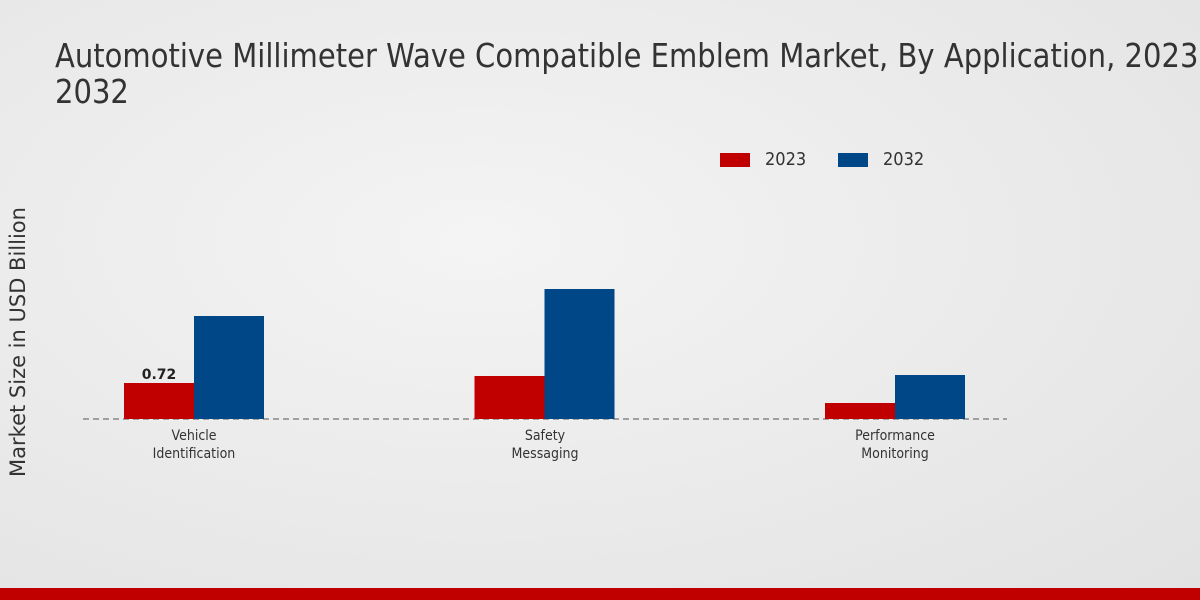  What do you see at coordinates (194, 445) in the screenshot?
I see `x-tick-label: Vehicle Identification` at bounding box center [194, 445].